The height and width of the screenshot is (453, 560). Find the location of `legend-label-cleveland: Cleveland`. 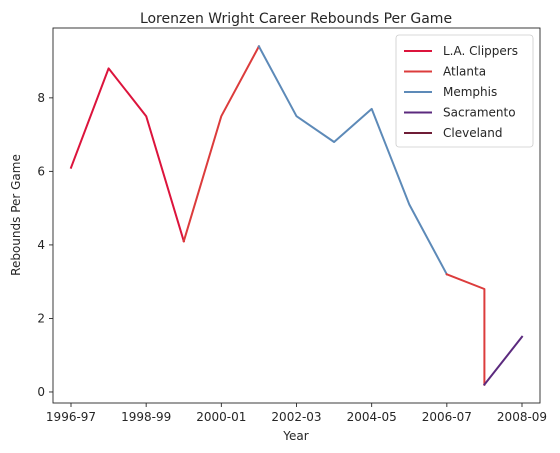

legend-label-cleveland: Cleveland is located at coordinates (473, 133).